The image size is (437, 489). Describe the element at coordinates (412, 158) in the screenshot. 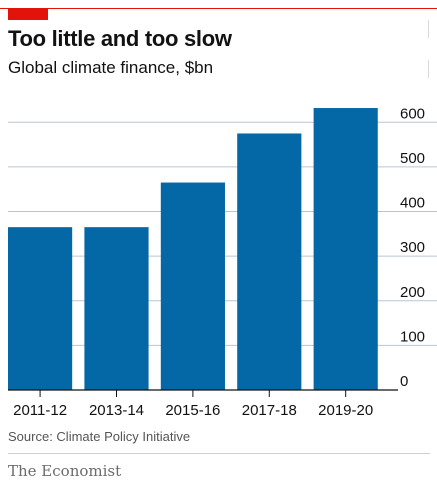

I see `y-tick-label: 500` at that location.